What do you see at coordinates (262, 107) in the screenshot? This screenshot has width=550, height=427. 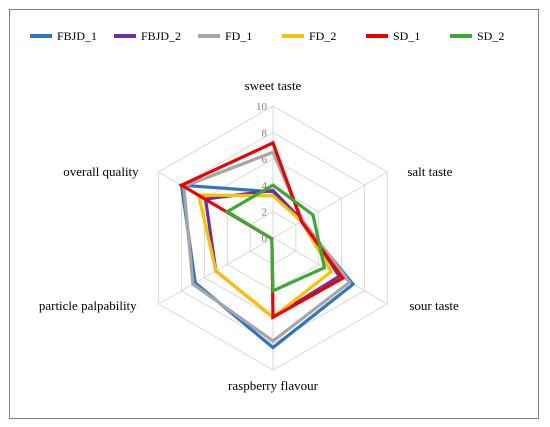 I see `tick-label: 10` at bounding box center [262, 107].